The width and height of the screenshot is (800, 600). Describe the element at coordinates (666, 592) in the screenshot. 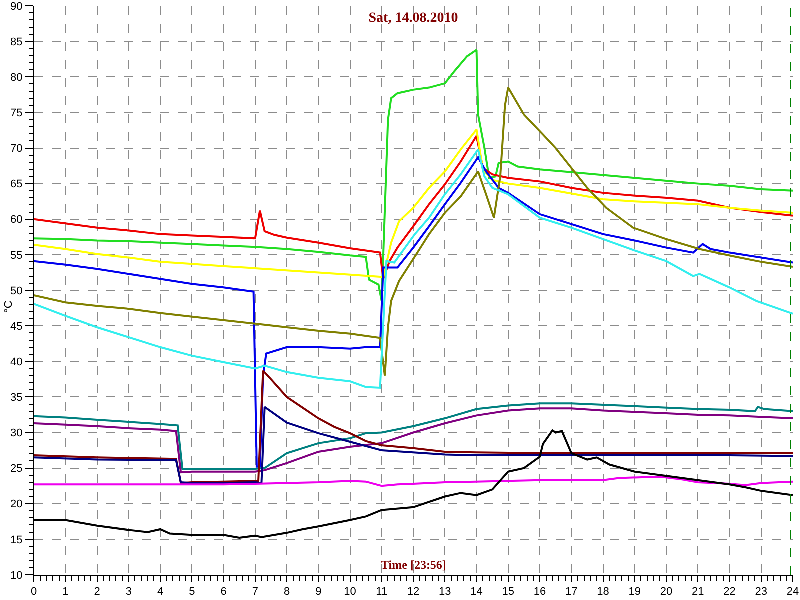

I see `x-tick-label: 20` at that location.